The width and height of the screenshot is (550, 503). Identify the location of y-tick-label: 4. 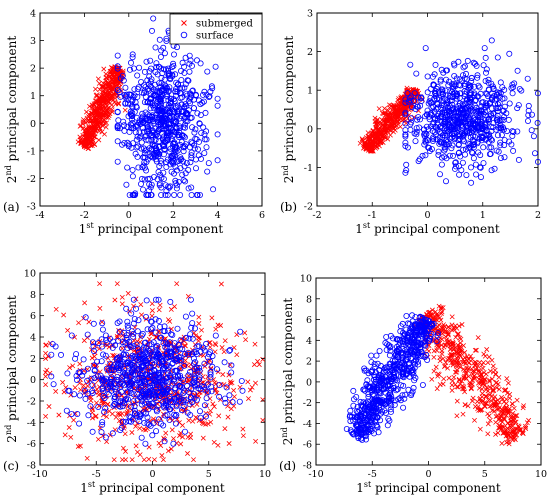
(33, 14).